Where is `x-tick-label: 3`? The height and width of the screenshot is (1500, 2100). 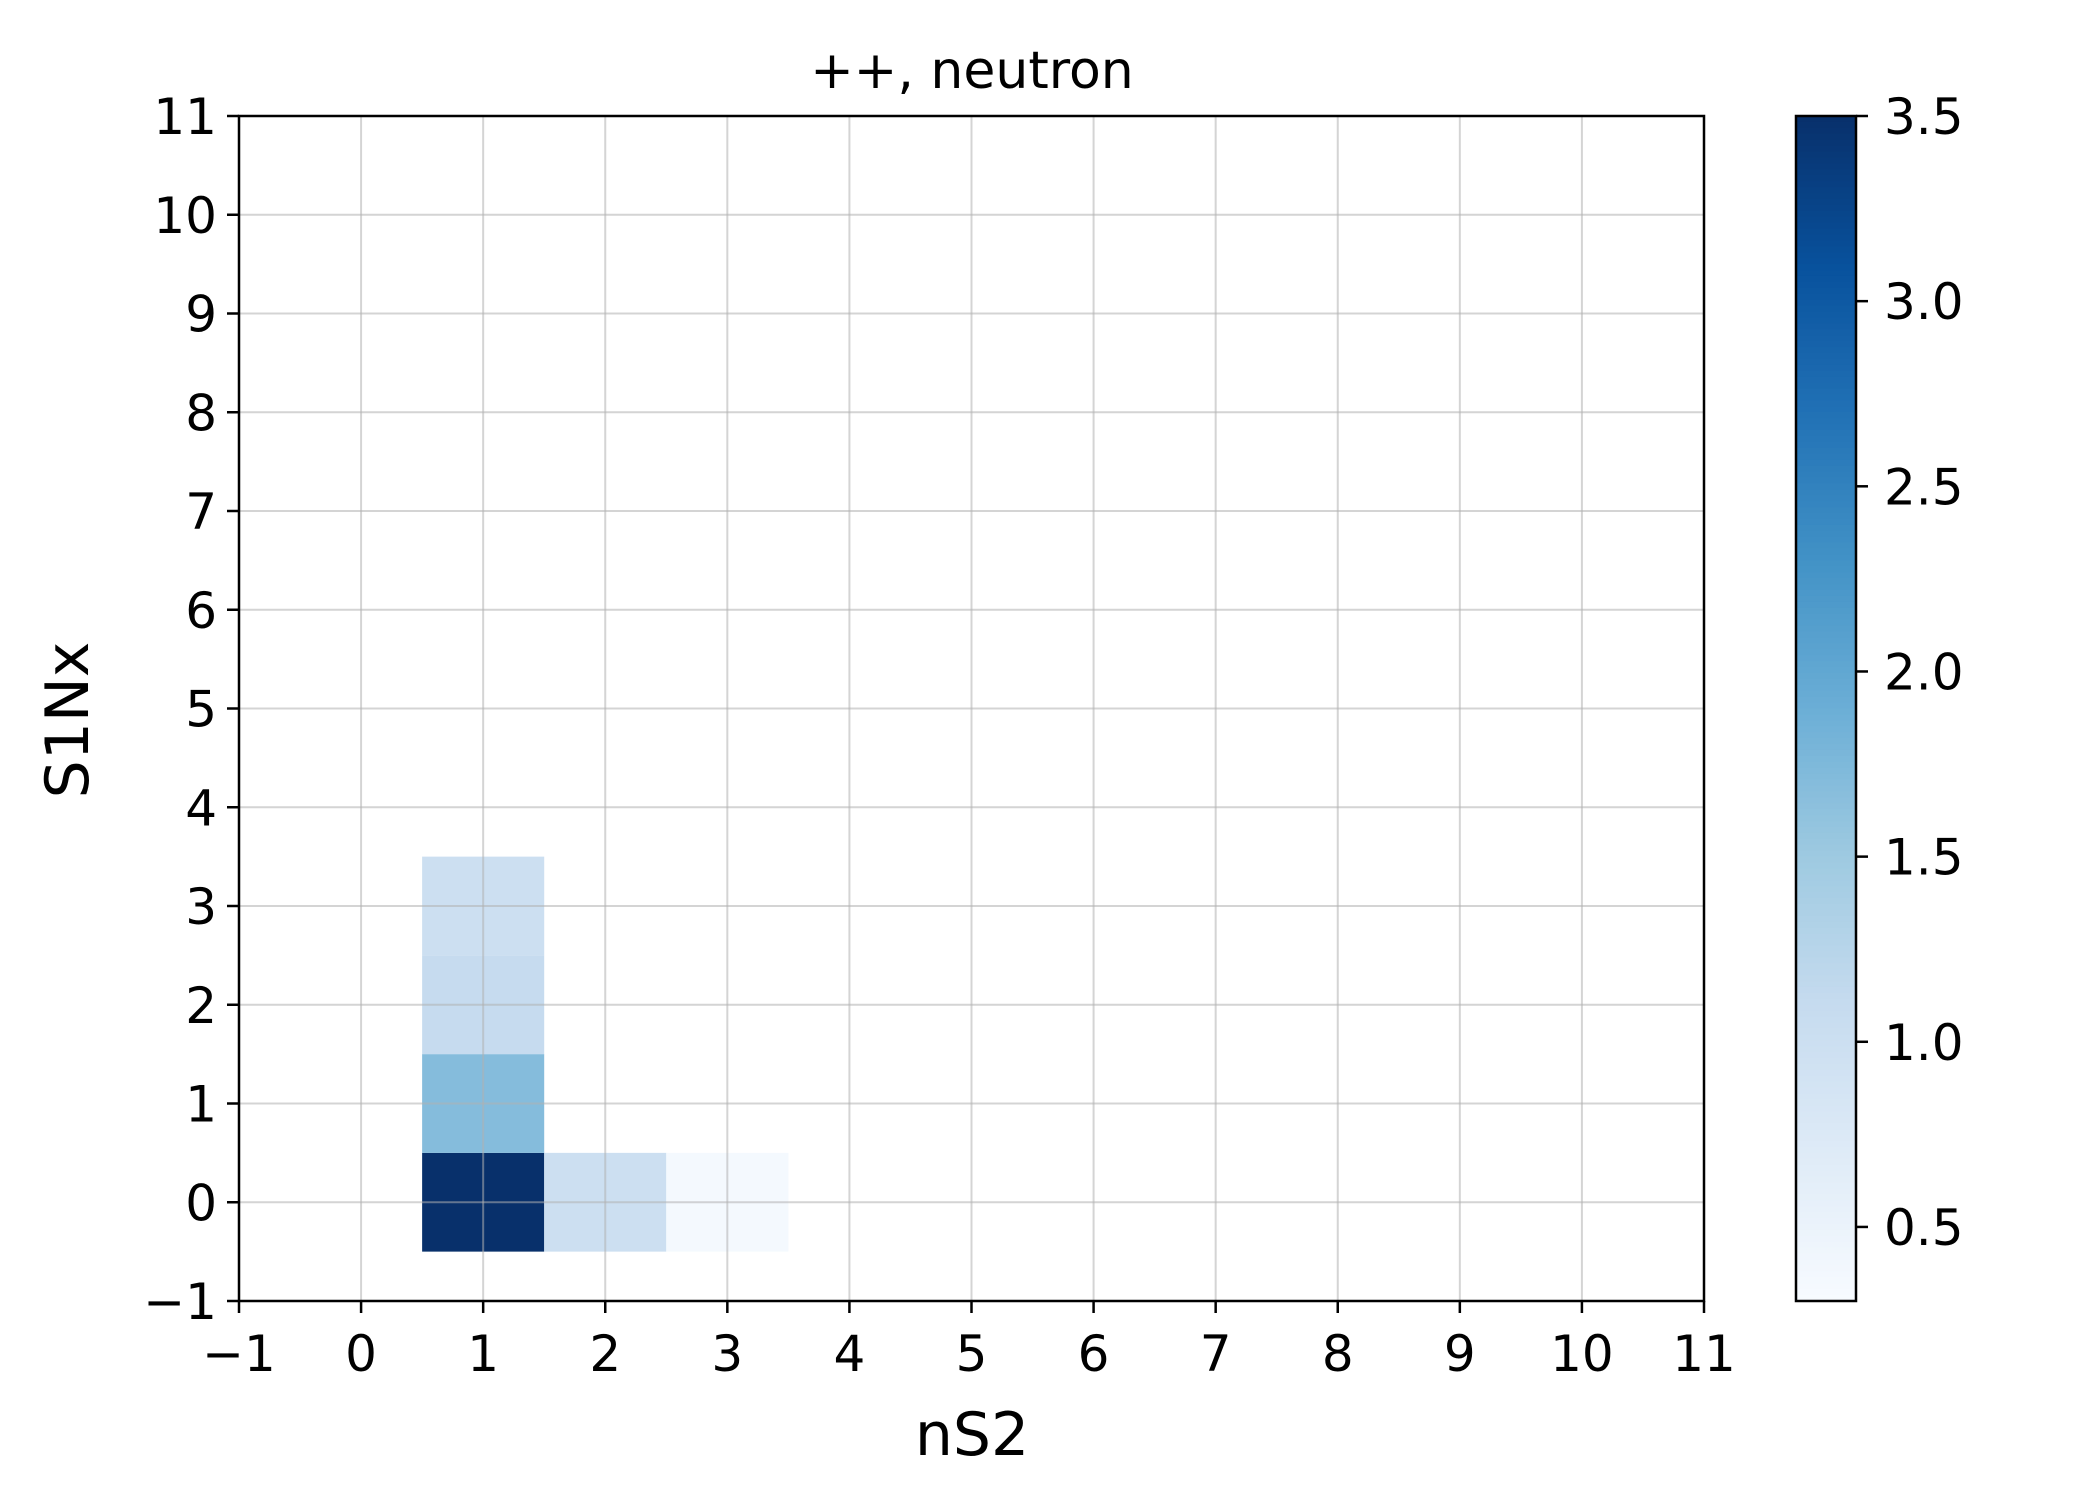
x-tick-label: 3 is located at coordinates (727, 1354).